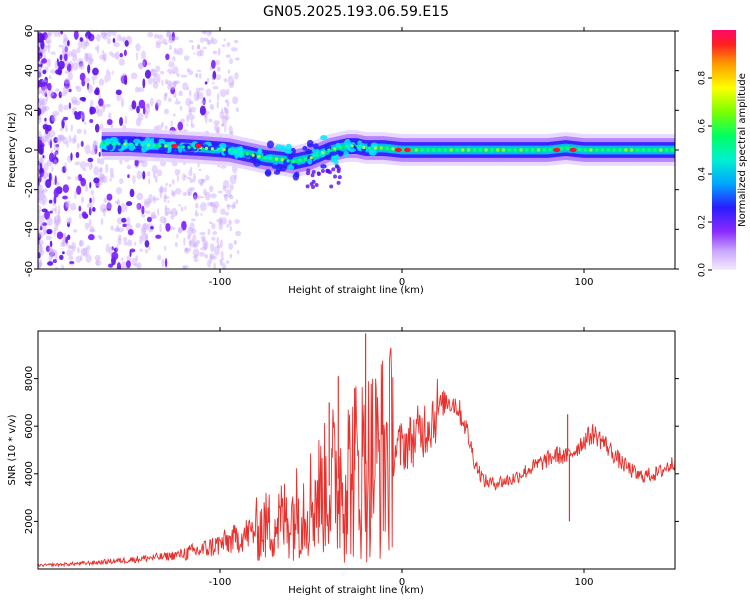  What do you see at coordinates (220, 282) in the screenshot?
I see `spectrogram-x-tick-label: -100` at bounding box center [220, 282].